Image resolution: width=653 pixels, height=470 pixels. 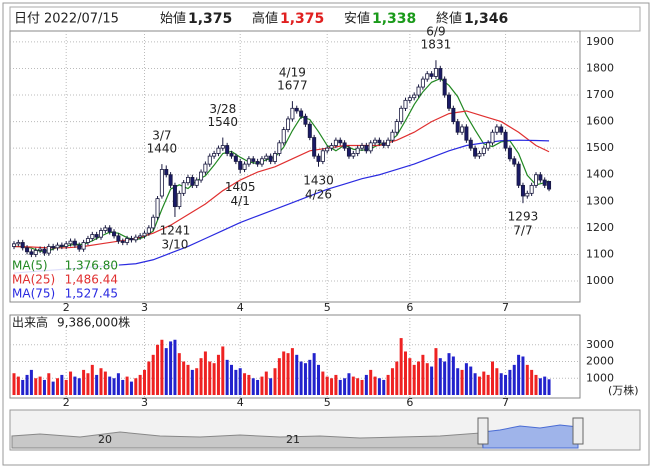 What do you see at coordinates (33, 294) in the screenshot?
I see `legend-name: MA(75)` at bounding box center [33, 294].